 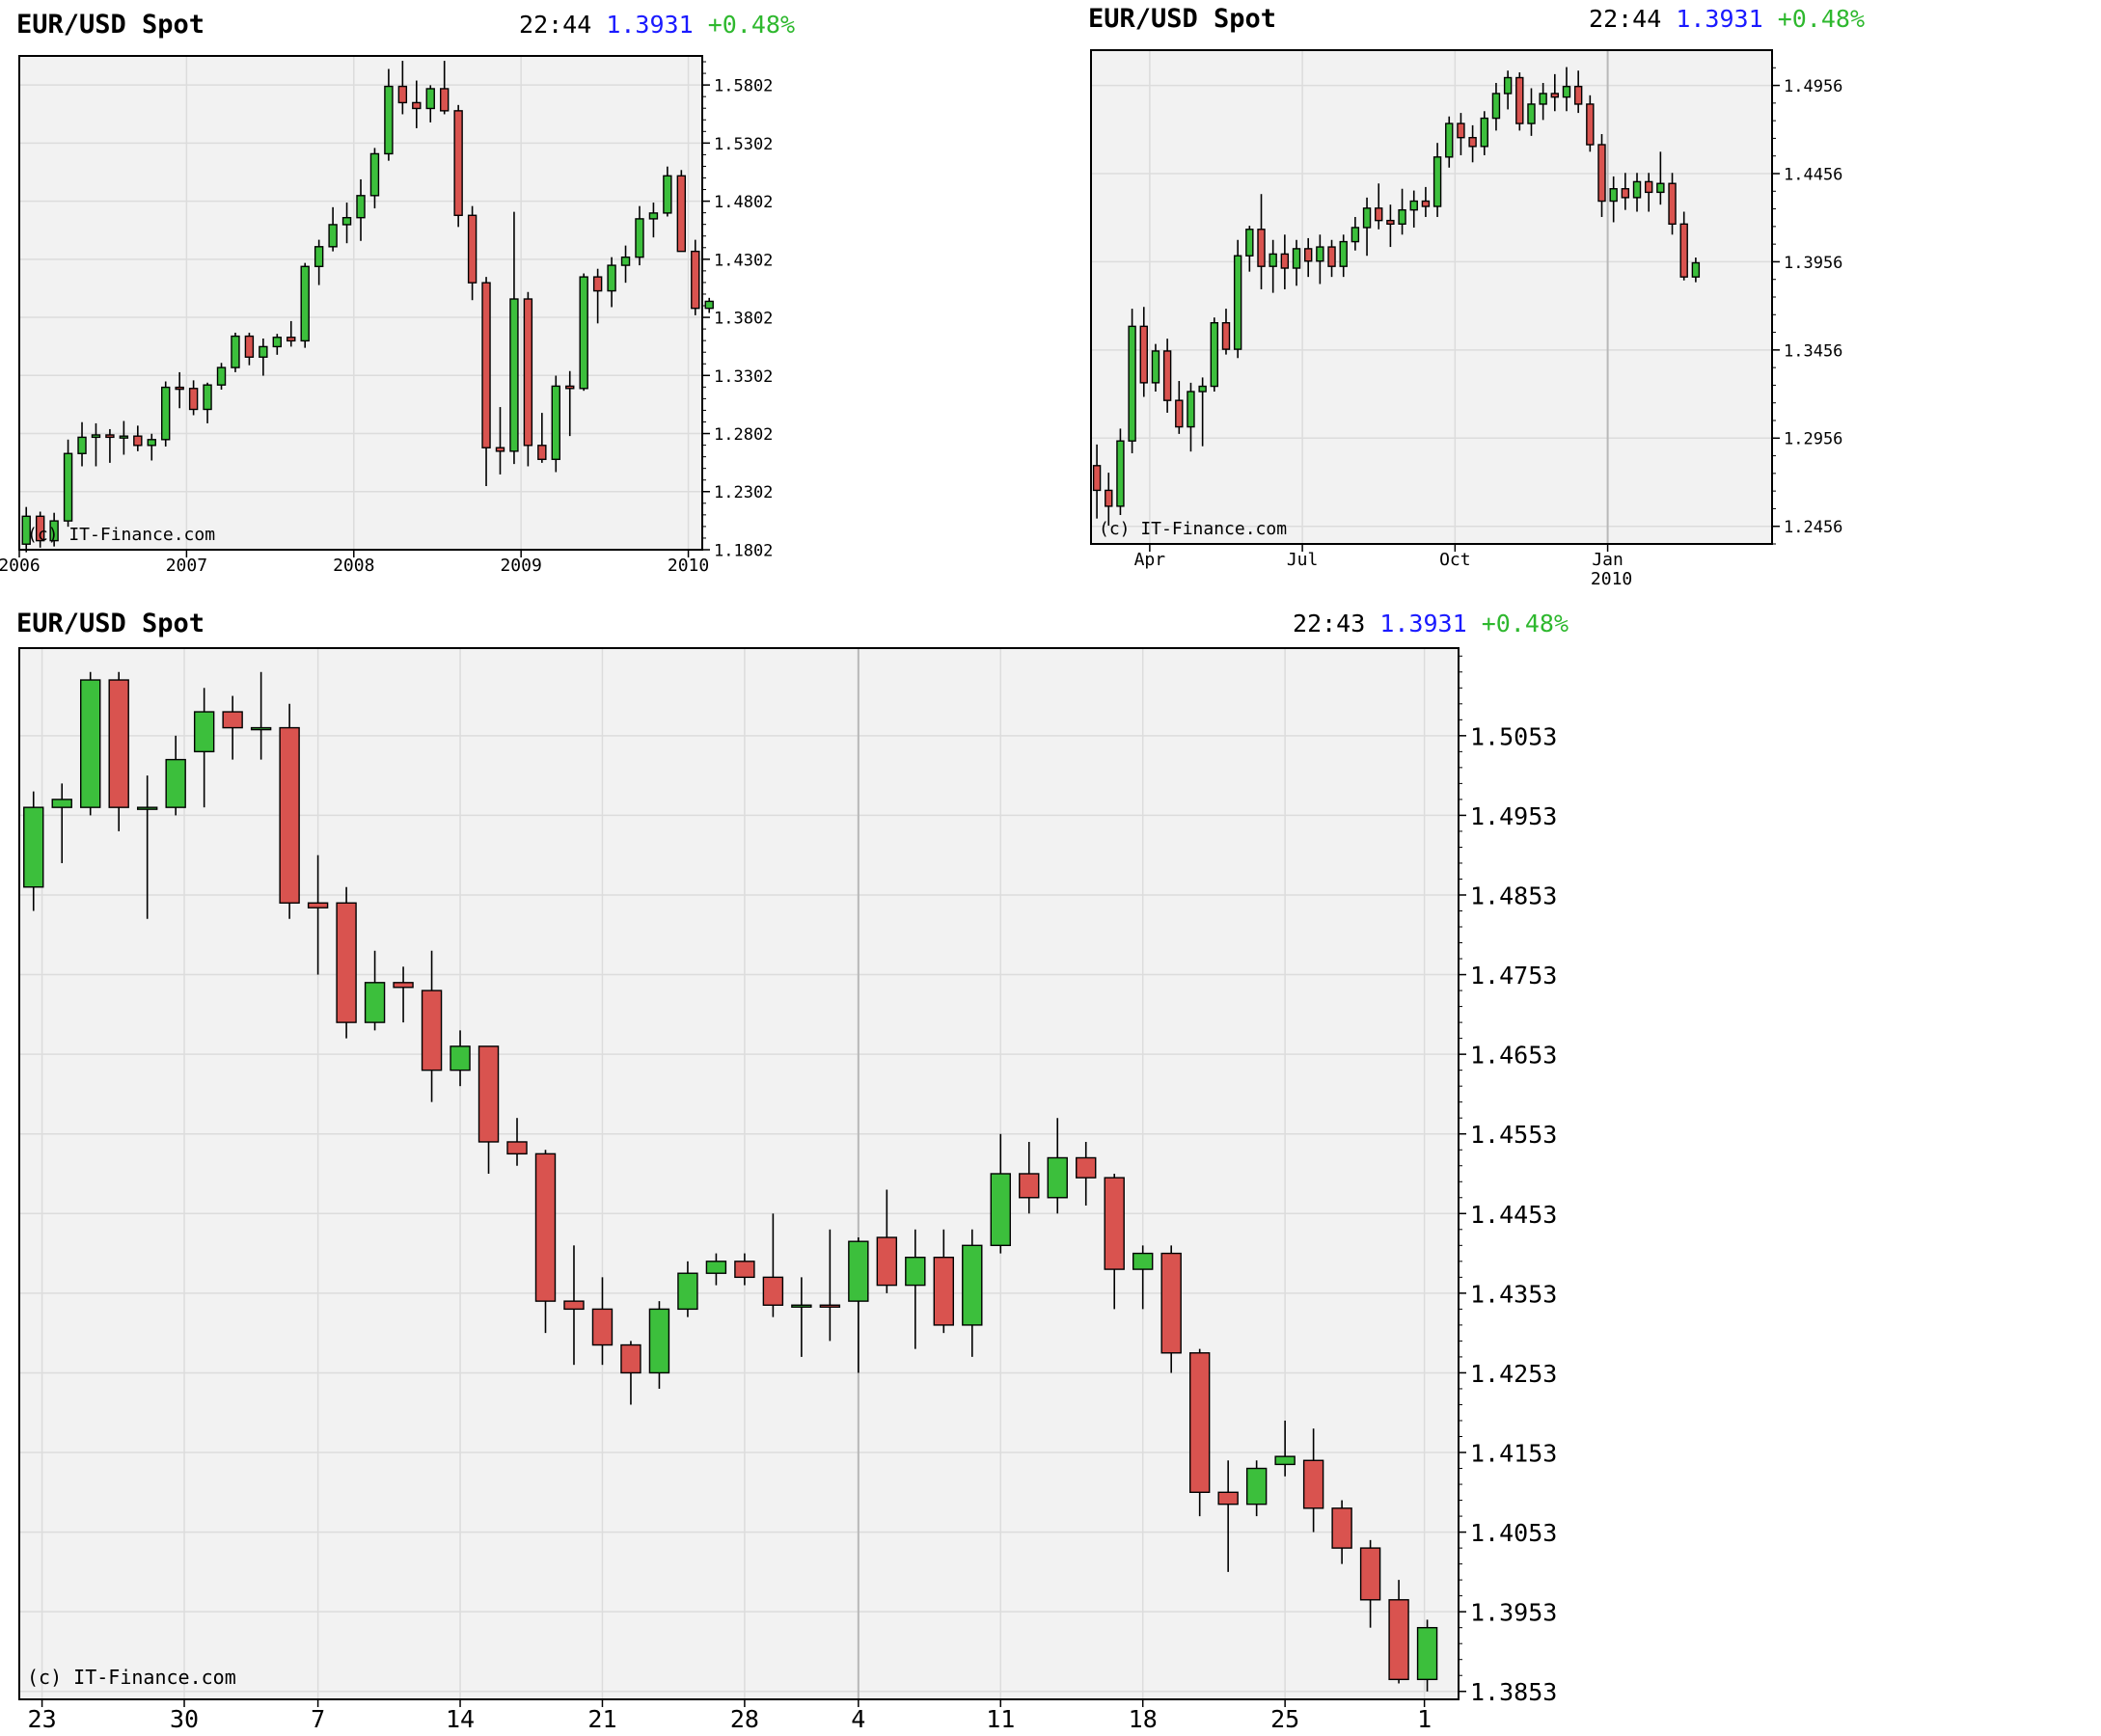 What do you see at coordinates (1514, 1374) in the screenshot?
I see `y-tick-label: 1.4253` at bounding box center [1514, 1374].